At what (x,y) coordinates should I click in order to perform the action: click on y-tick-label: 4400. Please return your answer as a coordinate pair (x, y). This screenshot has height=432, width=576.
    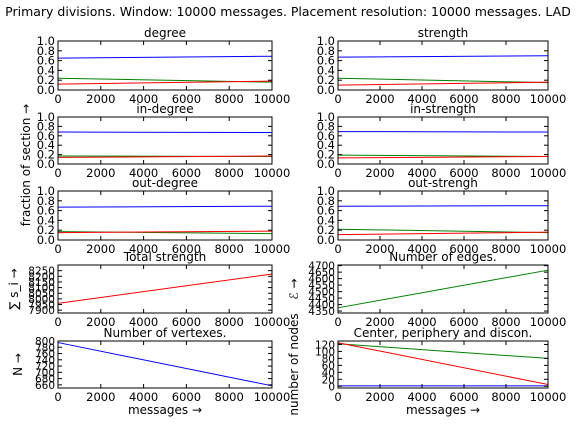
    Looking at the image, I should click on (321, 306).